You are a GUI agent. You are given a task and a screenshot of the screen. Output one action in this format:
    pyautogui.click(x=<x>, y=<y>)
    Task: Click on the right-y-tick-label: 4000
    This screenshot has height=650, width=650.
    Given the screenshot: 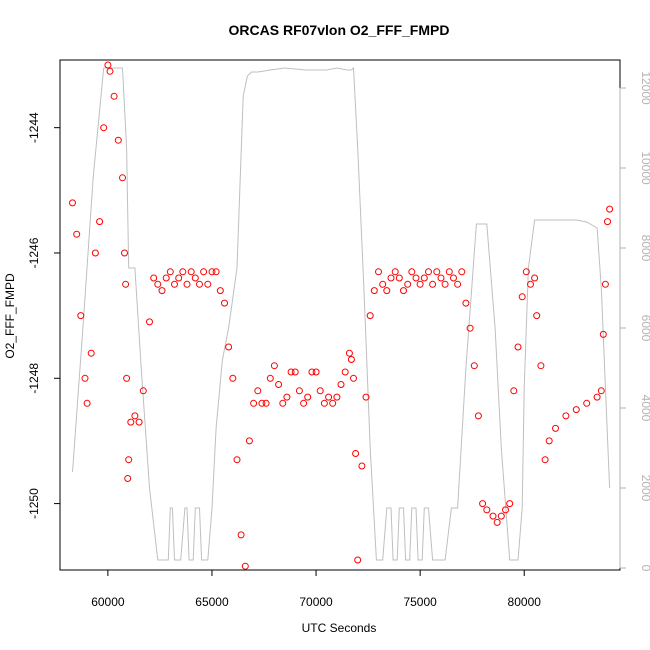 What is the action you would take?
    pyautogui.click(x=644, y=408)
    